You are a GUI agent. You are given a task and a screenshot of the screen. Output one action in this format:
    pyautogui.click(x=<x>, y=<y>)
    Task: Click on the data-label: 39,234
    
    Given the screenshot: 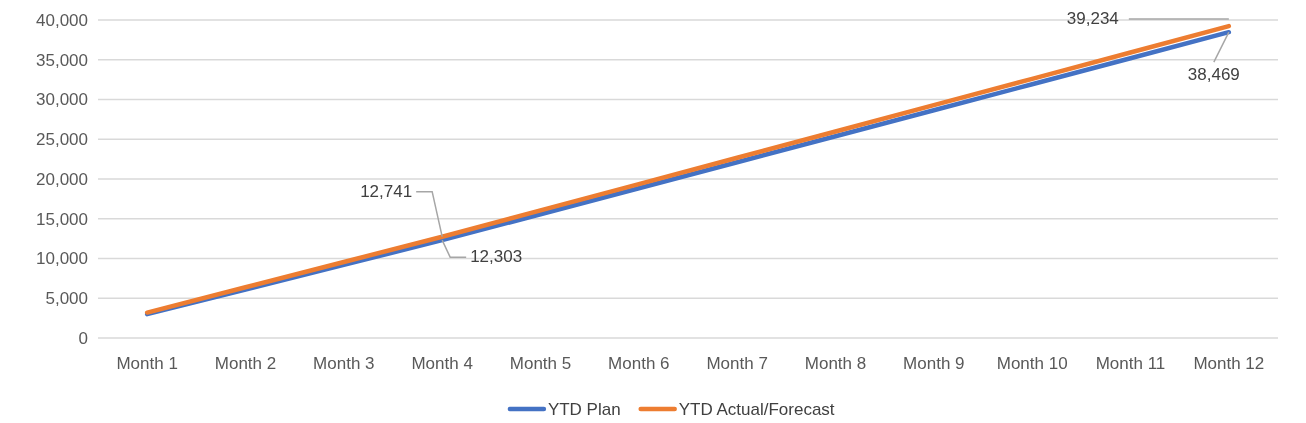 What is the action you would take?
    pyautogui.click(x=1092, y=19)
    